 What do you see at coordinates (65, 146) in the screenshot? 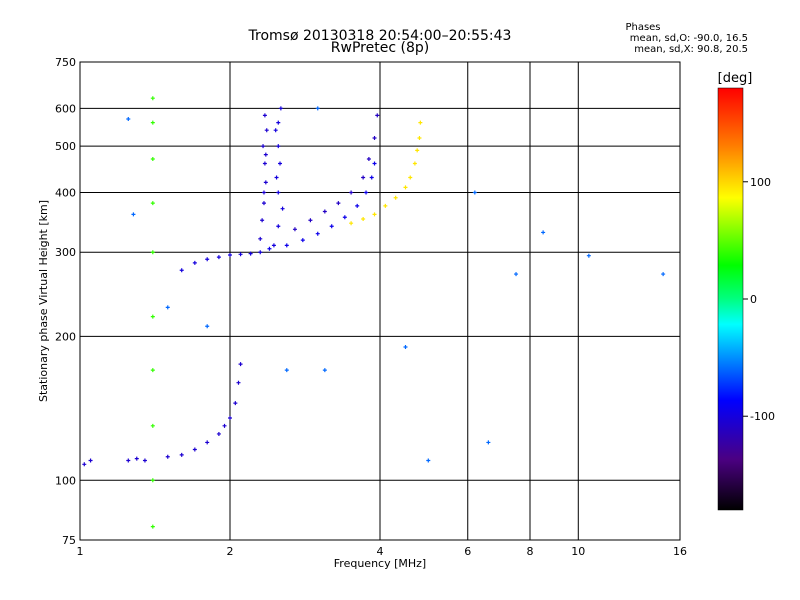
I see `y-tick-label: 500` at bounding box center [65, 146].